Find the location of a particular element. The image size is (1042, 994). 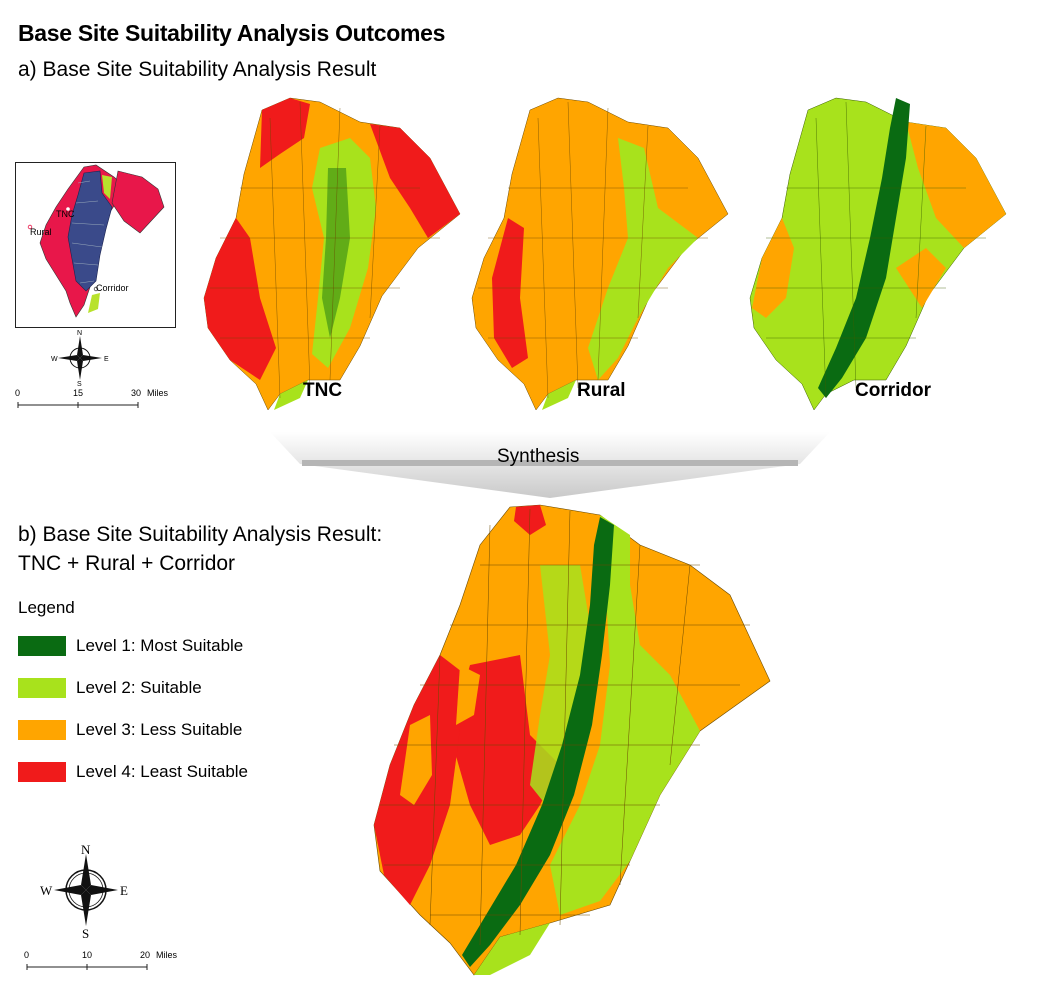

map-label-corridor: Corridor is located at coordinates (893, 390).